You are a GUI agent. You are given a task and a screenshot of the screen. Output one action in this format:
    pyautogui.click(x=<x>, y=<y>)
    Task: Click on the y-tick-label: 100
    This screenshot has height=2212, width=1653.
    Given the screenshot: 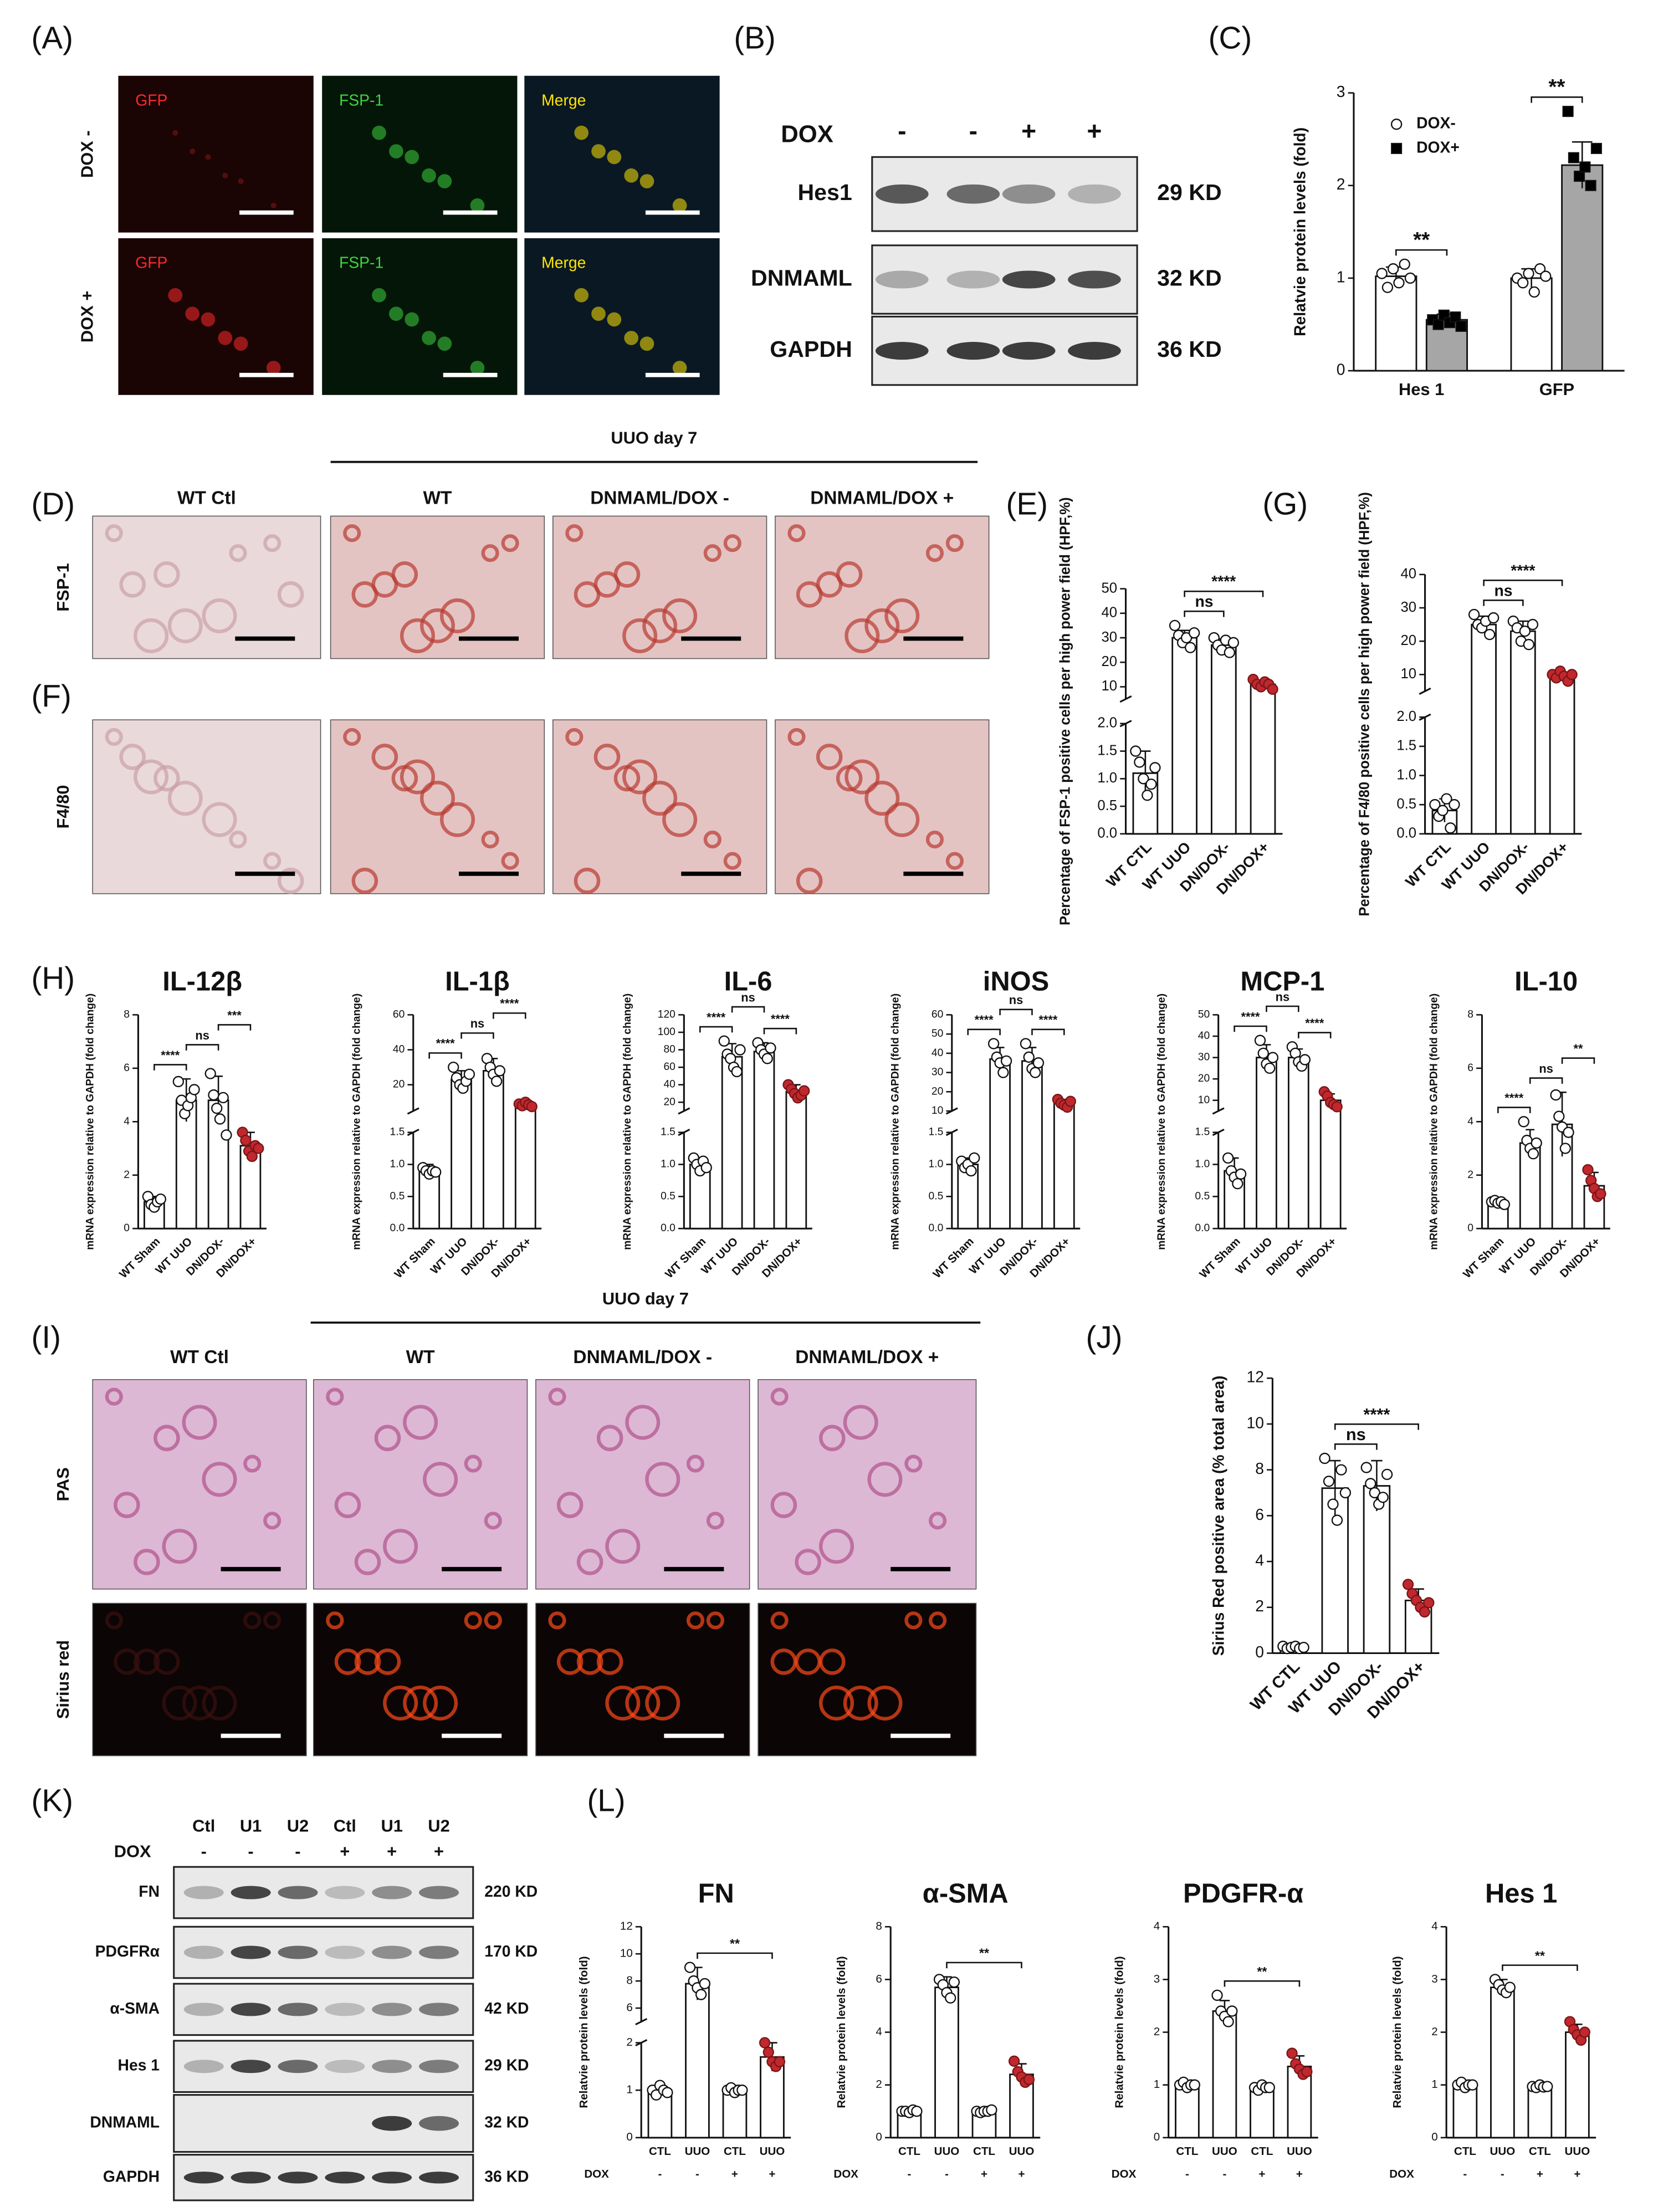 What is the action you would take?
    pyautogui.click(x=666, y=1032)
    